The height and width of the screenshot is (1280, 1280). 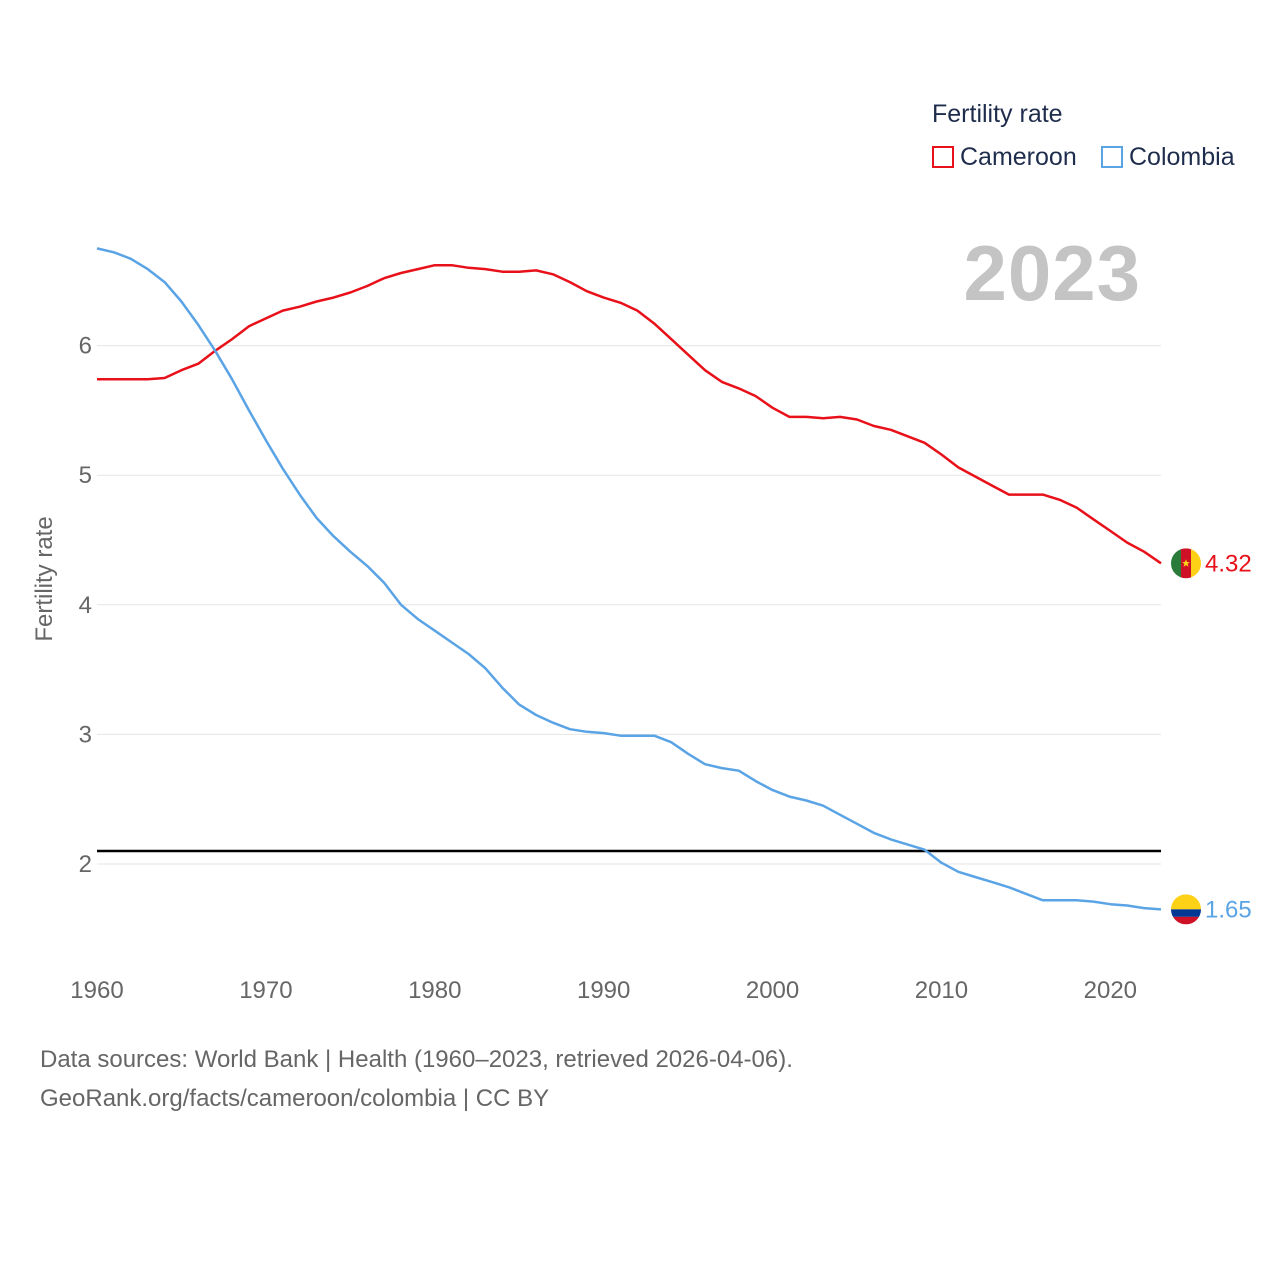 I want to click on flag-stripe-red, so click(x=1186, y=920).